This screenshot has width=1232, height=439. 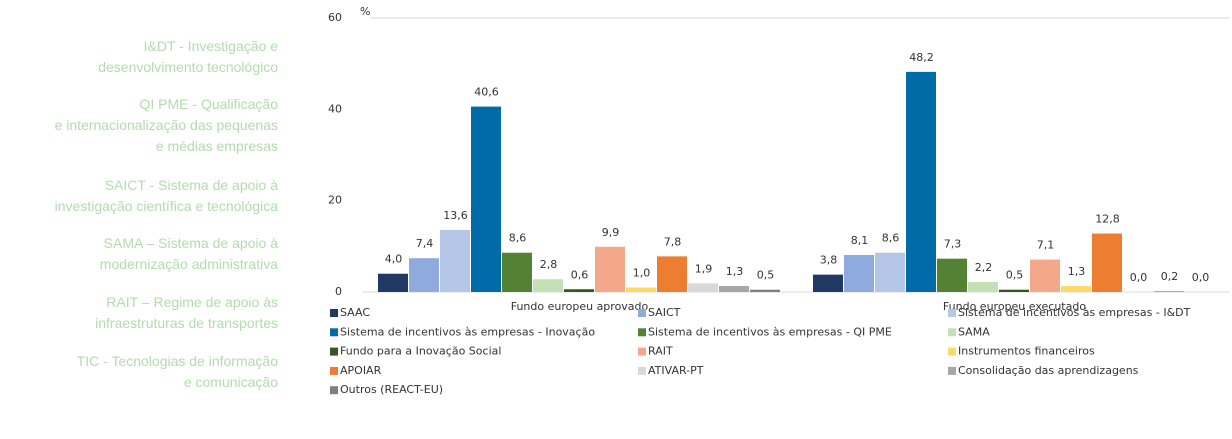 What do you see at coordinates (953, 244) in the screenshot?
I see `value-label: 7,3` at bounding box center [953, 244].